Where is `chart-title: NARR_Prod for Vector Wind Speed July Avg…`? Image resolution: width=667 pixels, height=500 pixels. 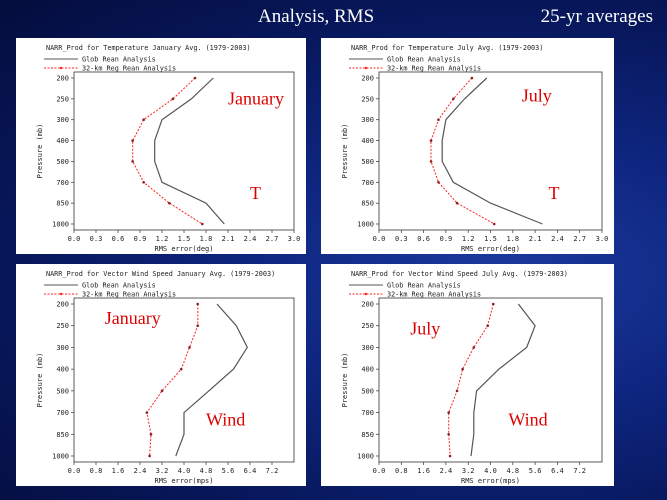 chart-title: NARR_Prod for Vector Wind Speed July Avg… is located at coordinates (459, 274).